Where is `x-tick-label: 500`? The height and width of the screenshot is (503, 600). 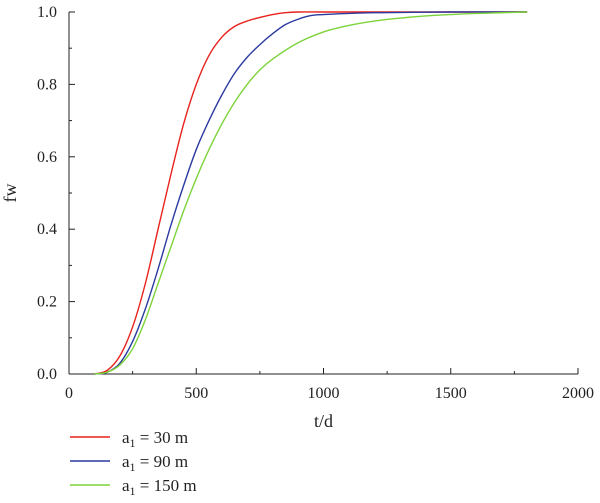
x-tick-label: 500 is located at coordinates (196, 393).